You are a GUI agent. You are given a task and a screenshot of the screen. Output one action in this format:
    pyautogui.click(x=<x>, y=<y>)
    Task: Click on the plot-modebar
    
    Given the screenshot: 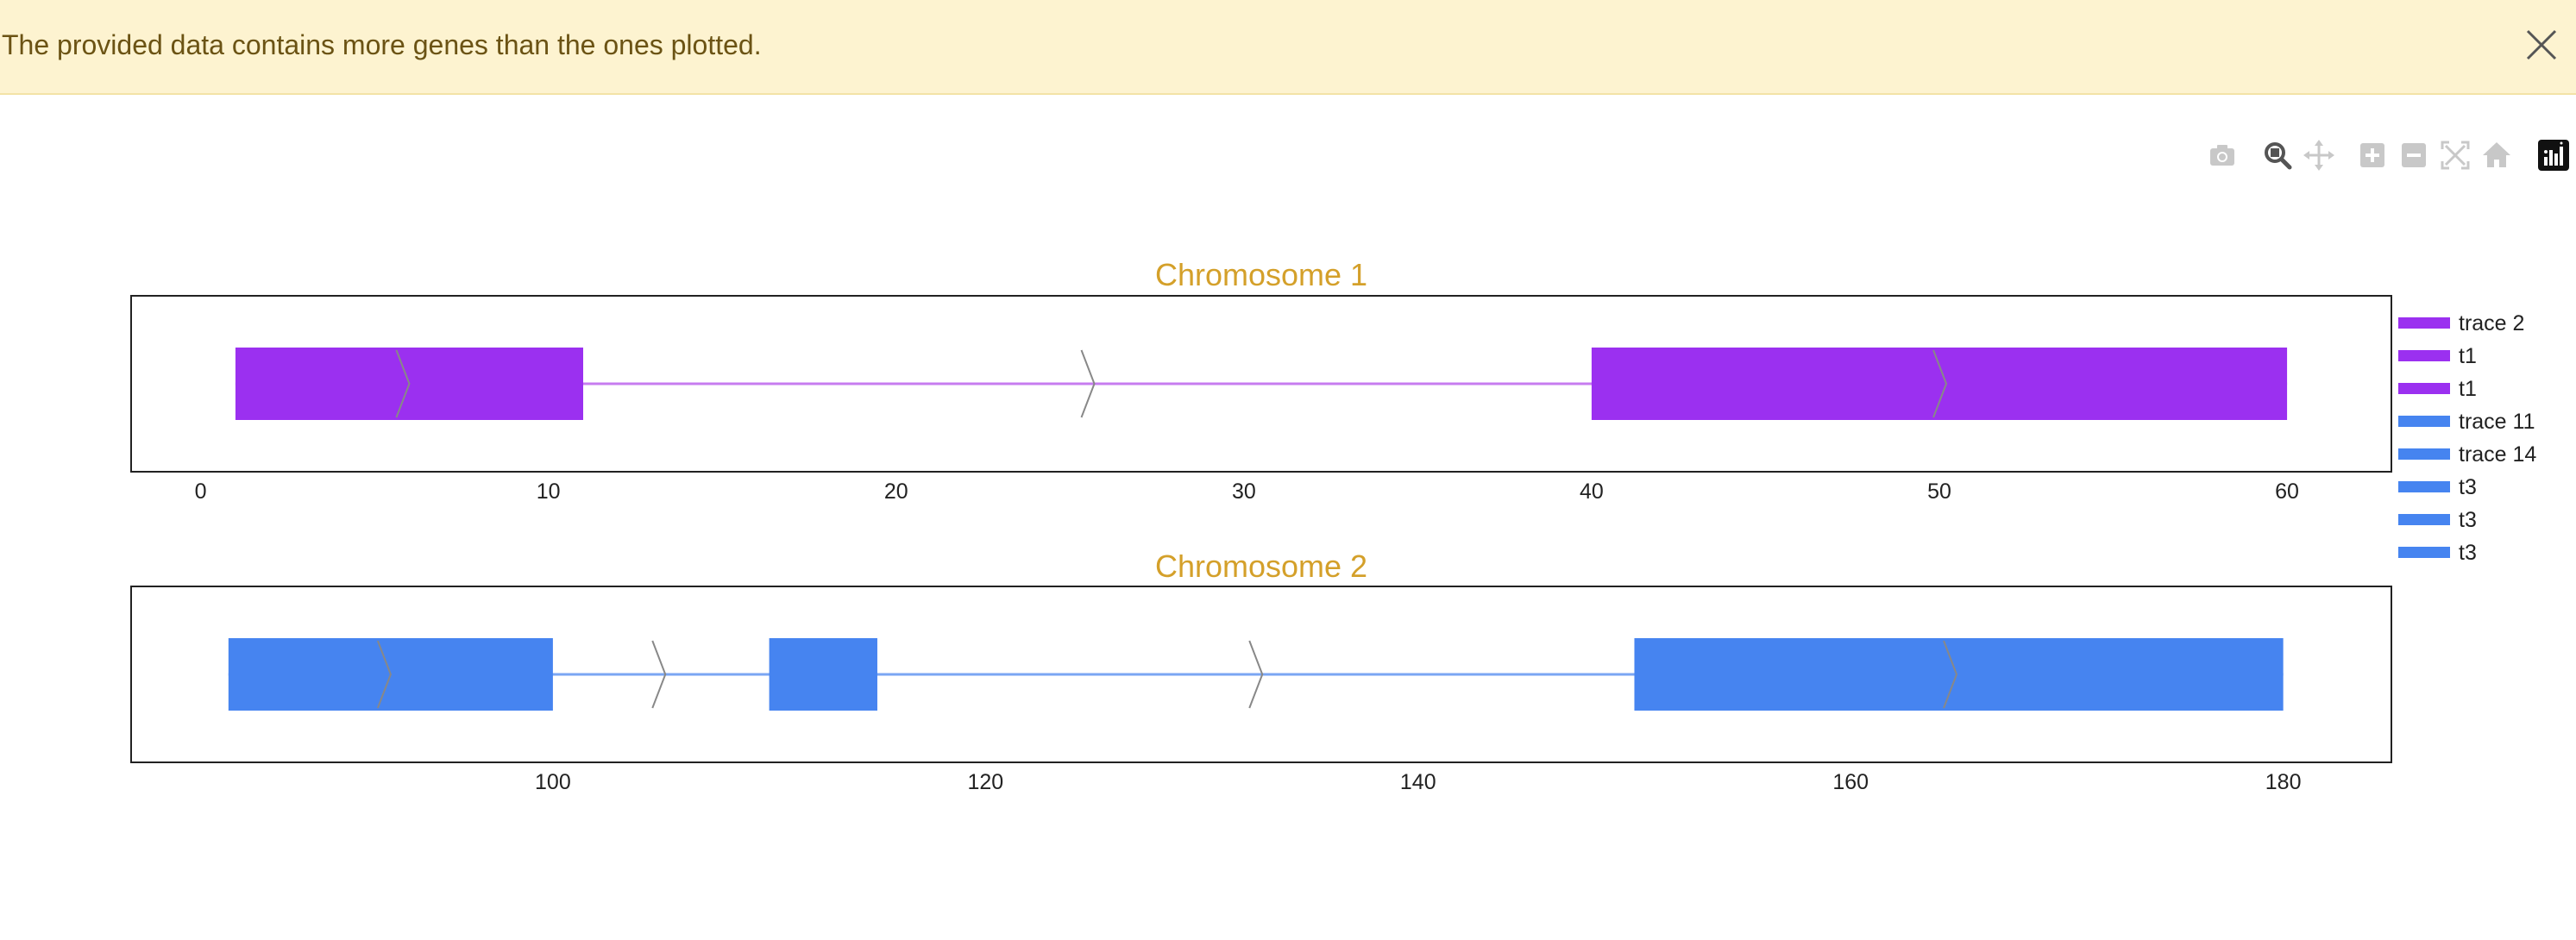 What is the action you would take?
    pyautogui.click(x=1288, y=155)
    